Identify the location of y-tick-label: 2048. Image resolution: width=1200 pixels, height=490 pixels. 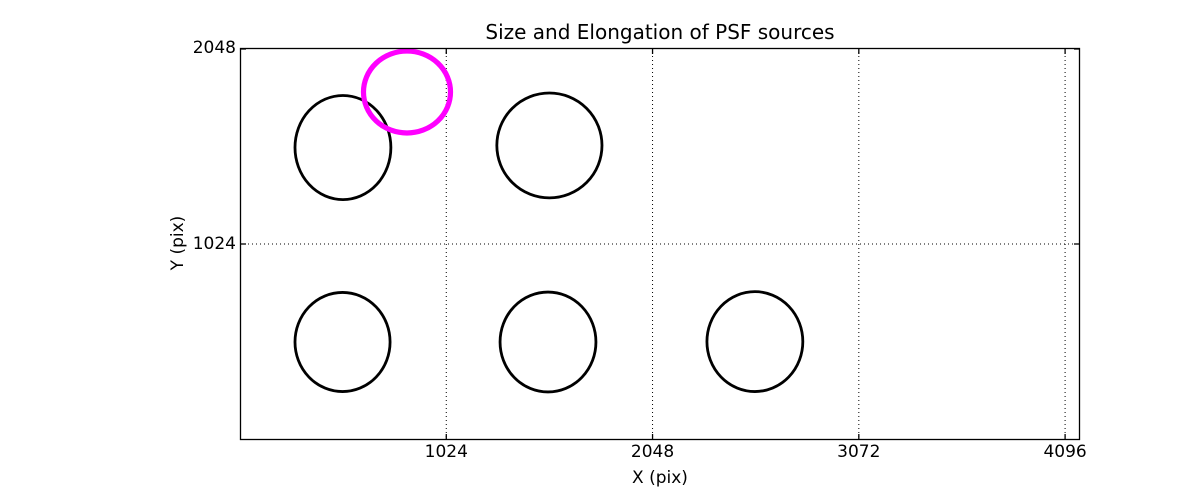
(214, 48).